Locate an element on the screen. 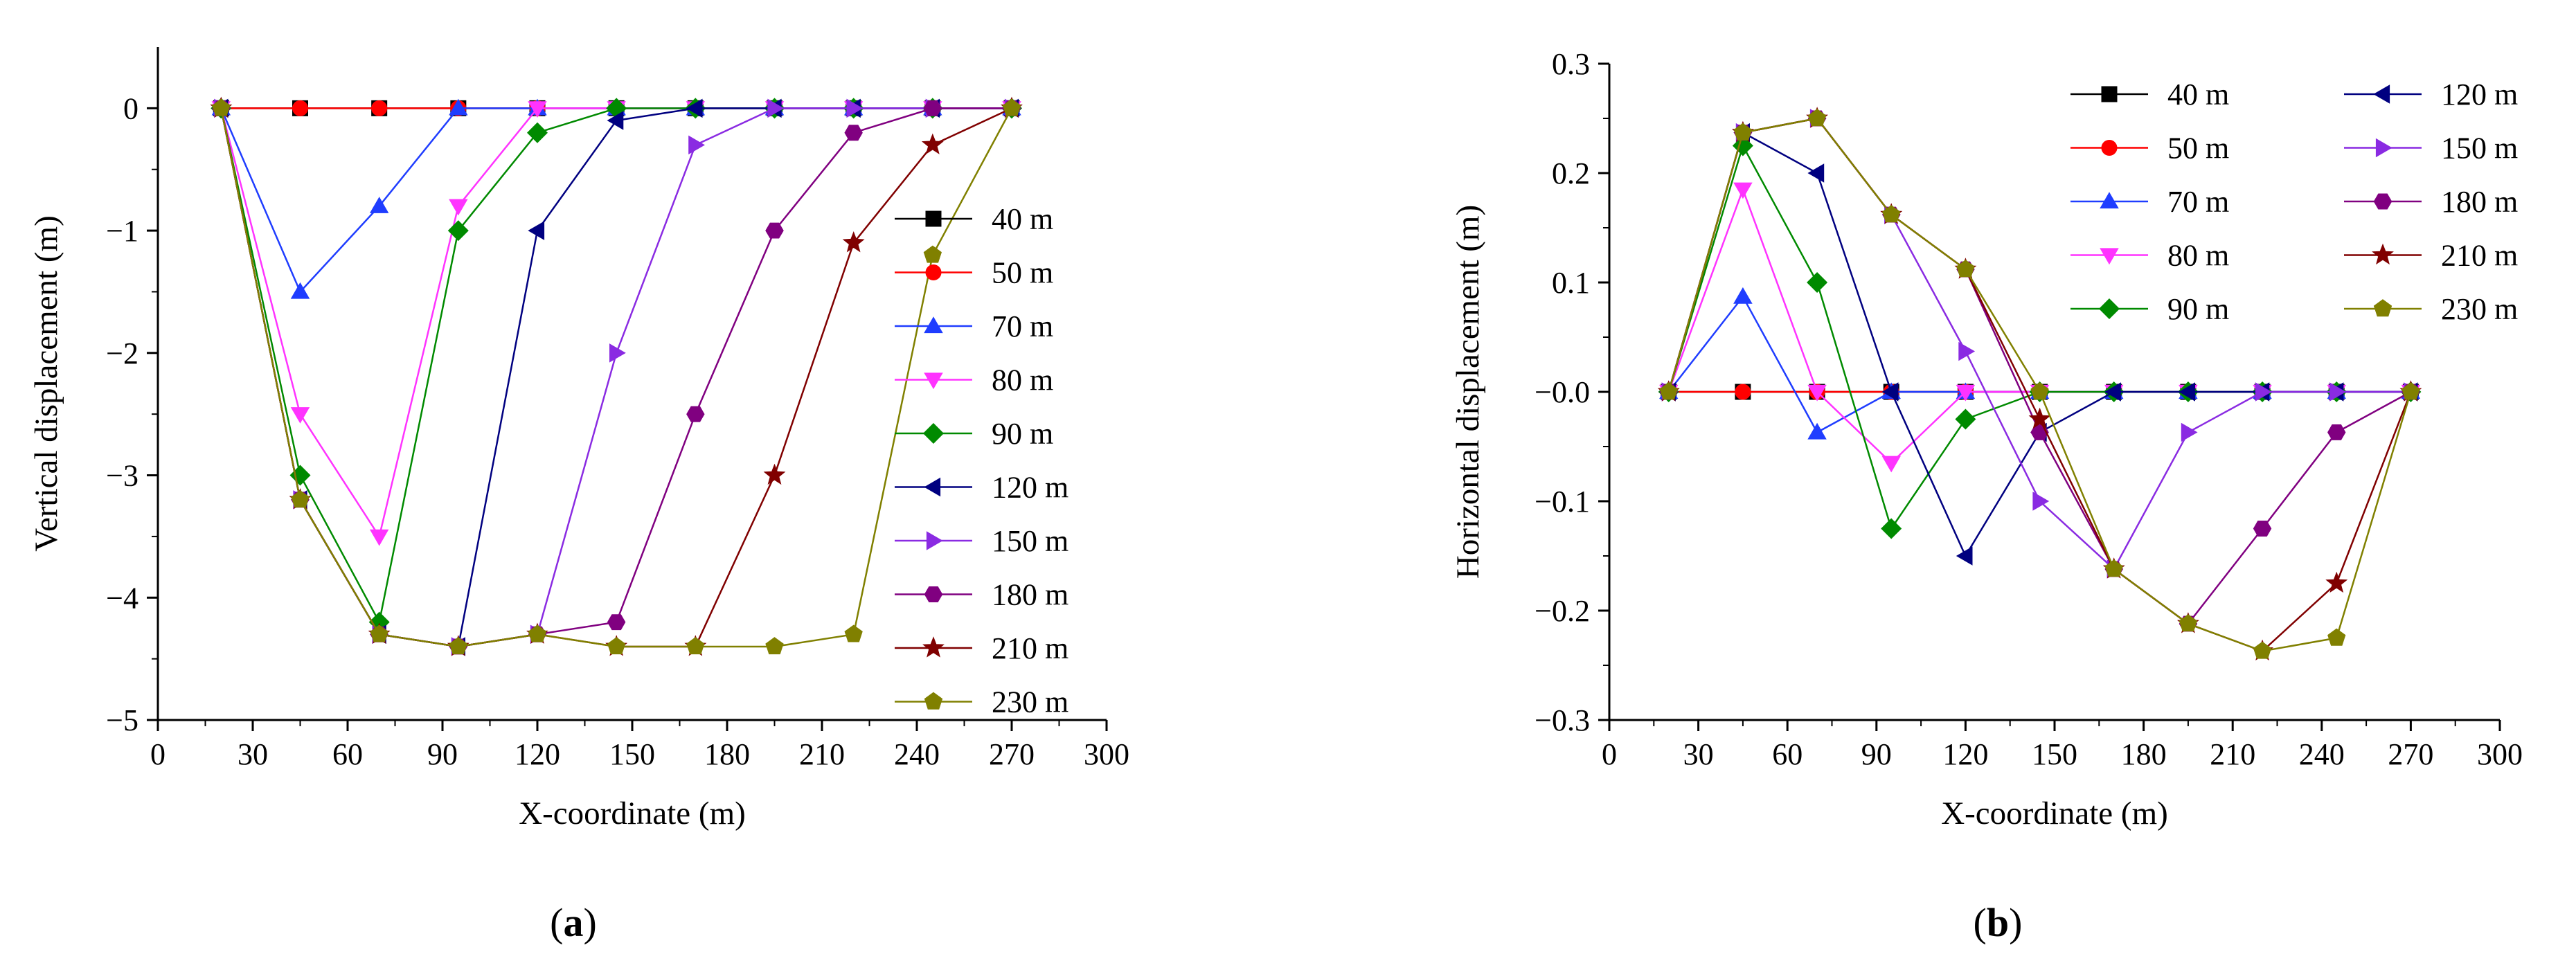 The image size is (2576, 972). panel-a-x-tick-label: 30 is located at coordinates (253, 754).